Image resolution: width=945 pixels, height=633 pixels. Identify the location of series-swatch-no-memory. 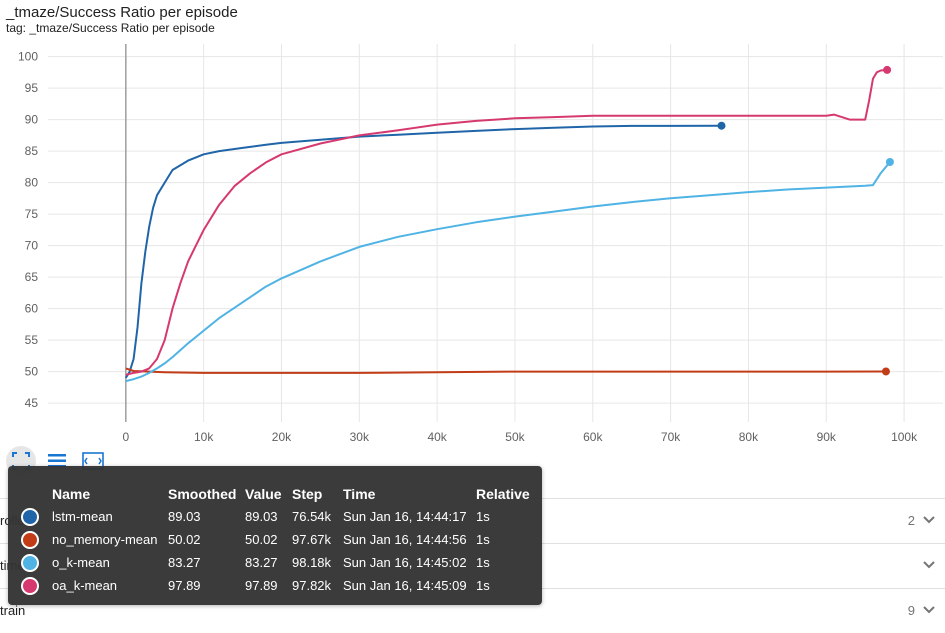
(30, 540).